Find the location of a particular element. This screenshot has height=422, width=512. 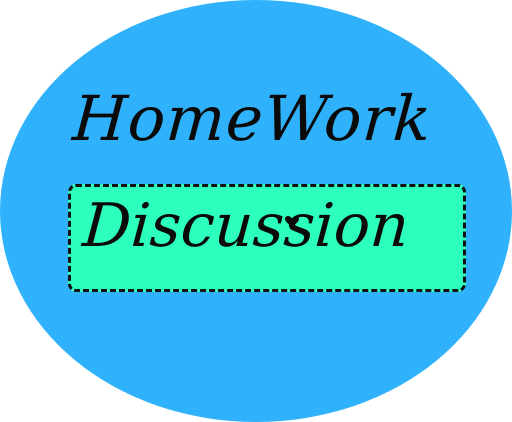

logo-subtitle-text: Discussion is located at coordinates (246, 226).